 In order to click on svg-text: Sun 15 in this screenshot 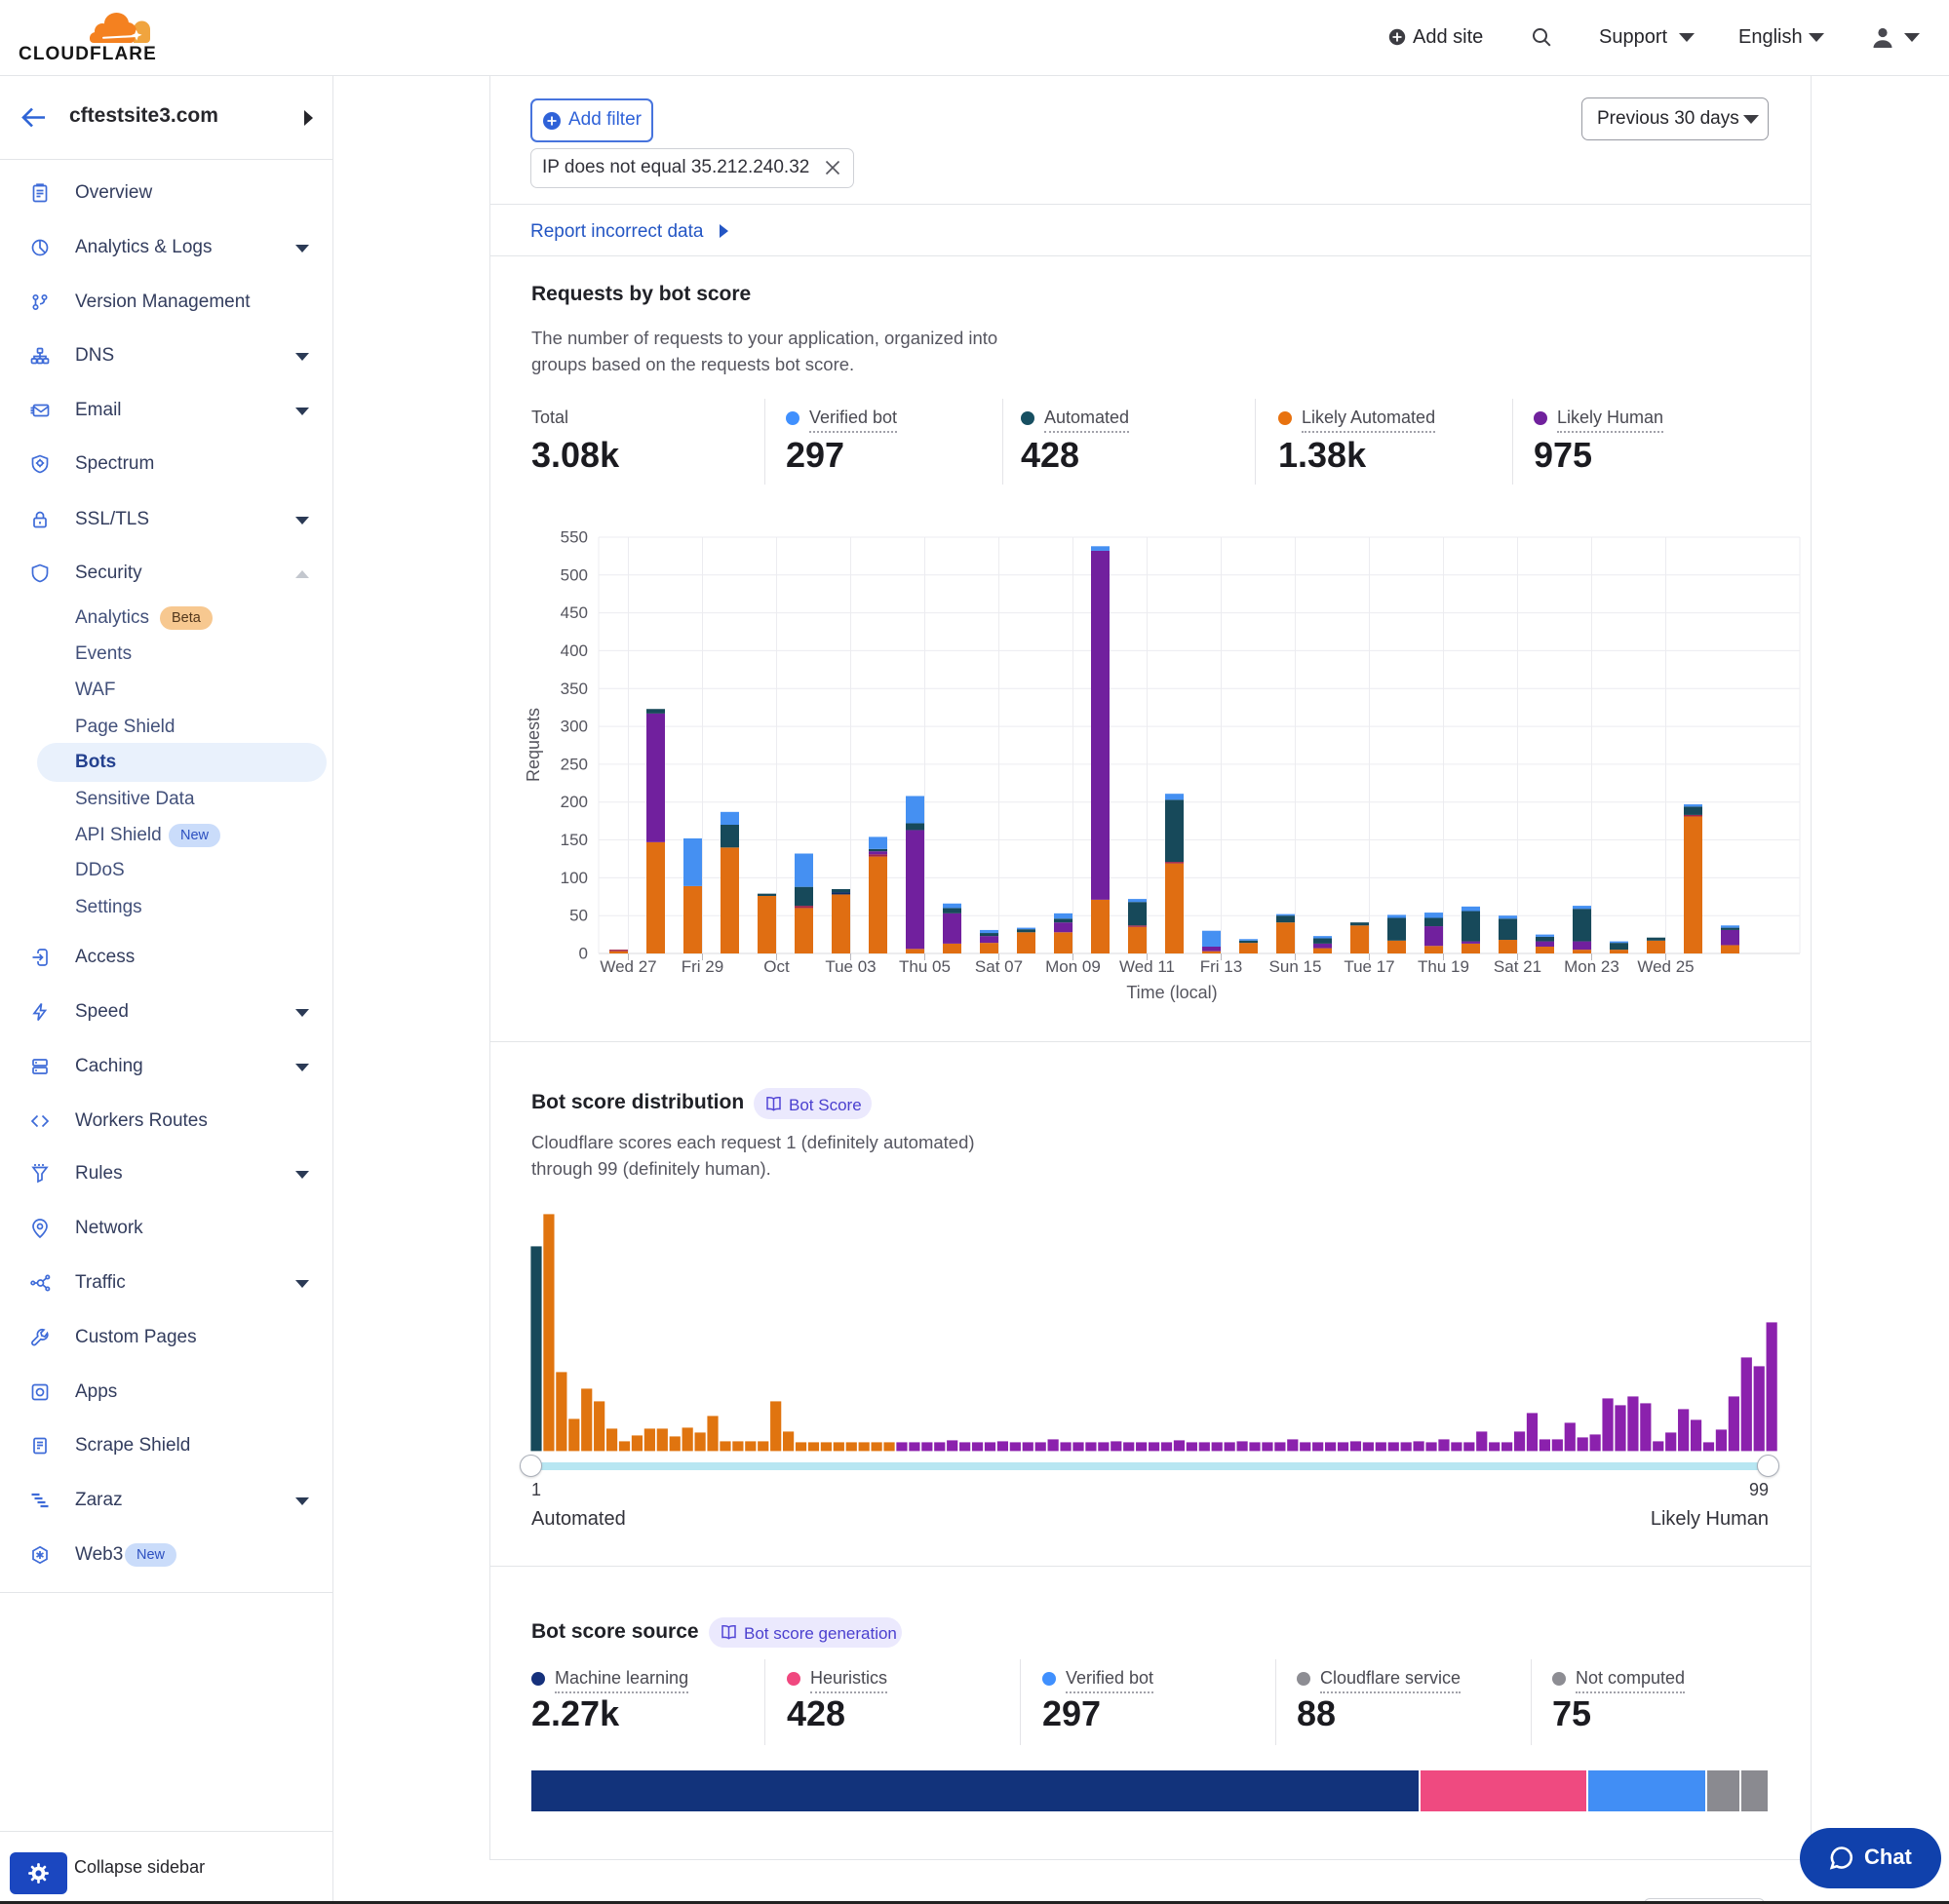, I will do `click(1296, 966)`.